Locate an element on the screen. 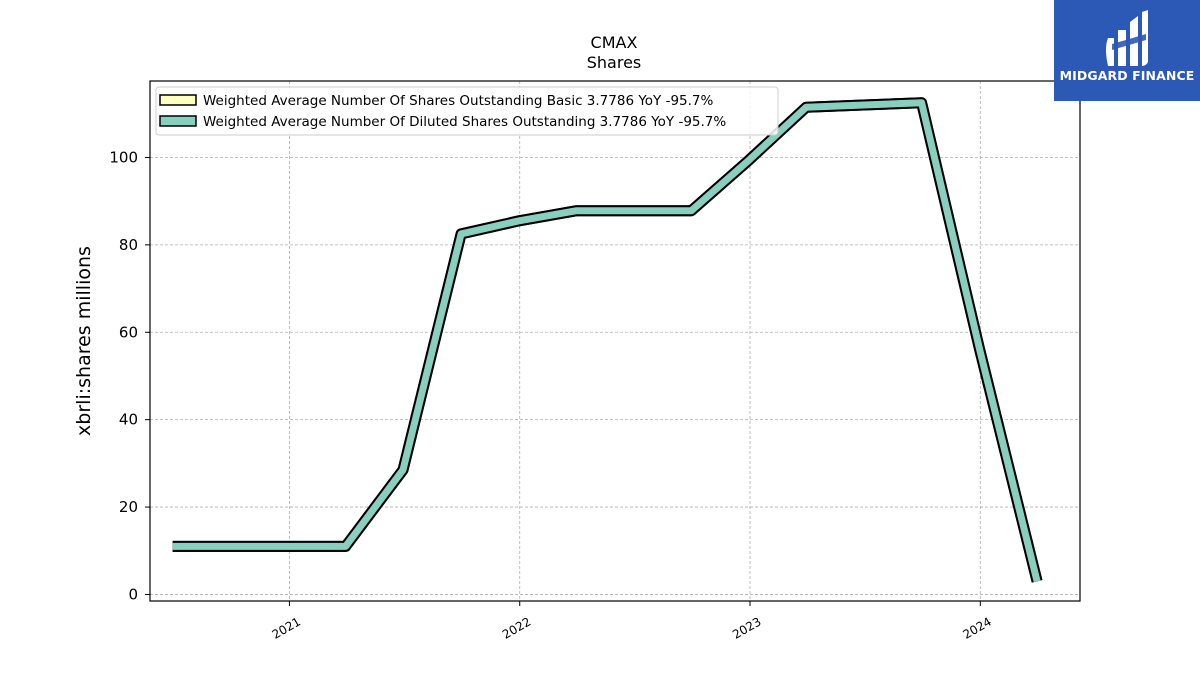 The height and width of the screenshot is (675, 1200). chart-subtitle: Shares is located at coordinates (614, 62).